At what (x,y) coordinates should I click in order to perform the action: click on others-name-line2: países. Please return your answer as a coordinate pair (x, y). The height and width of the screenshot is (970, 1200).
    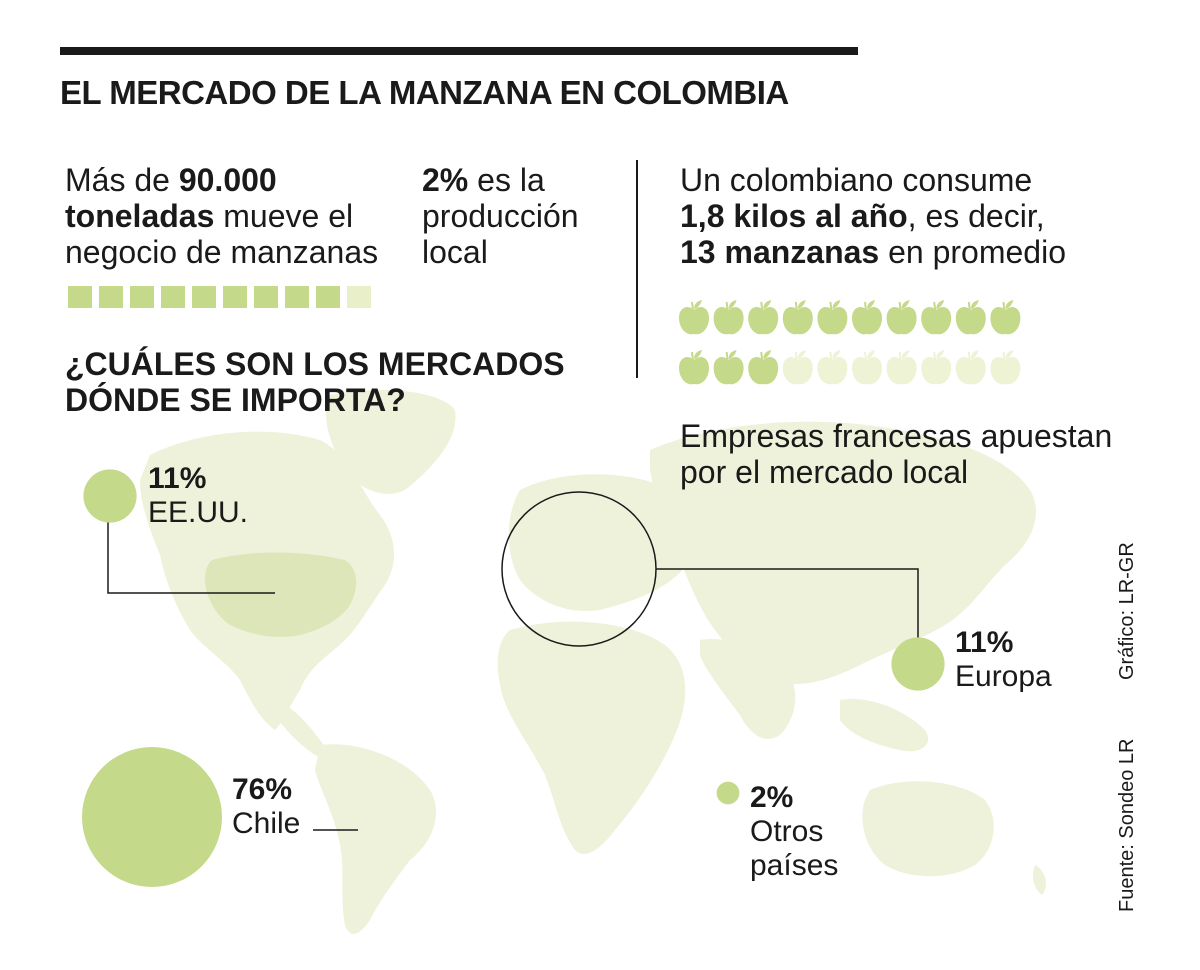
    Looking at the image, I should click on (794, 865).